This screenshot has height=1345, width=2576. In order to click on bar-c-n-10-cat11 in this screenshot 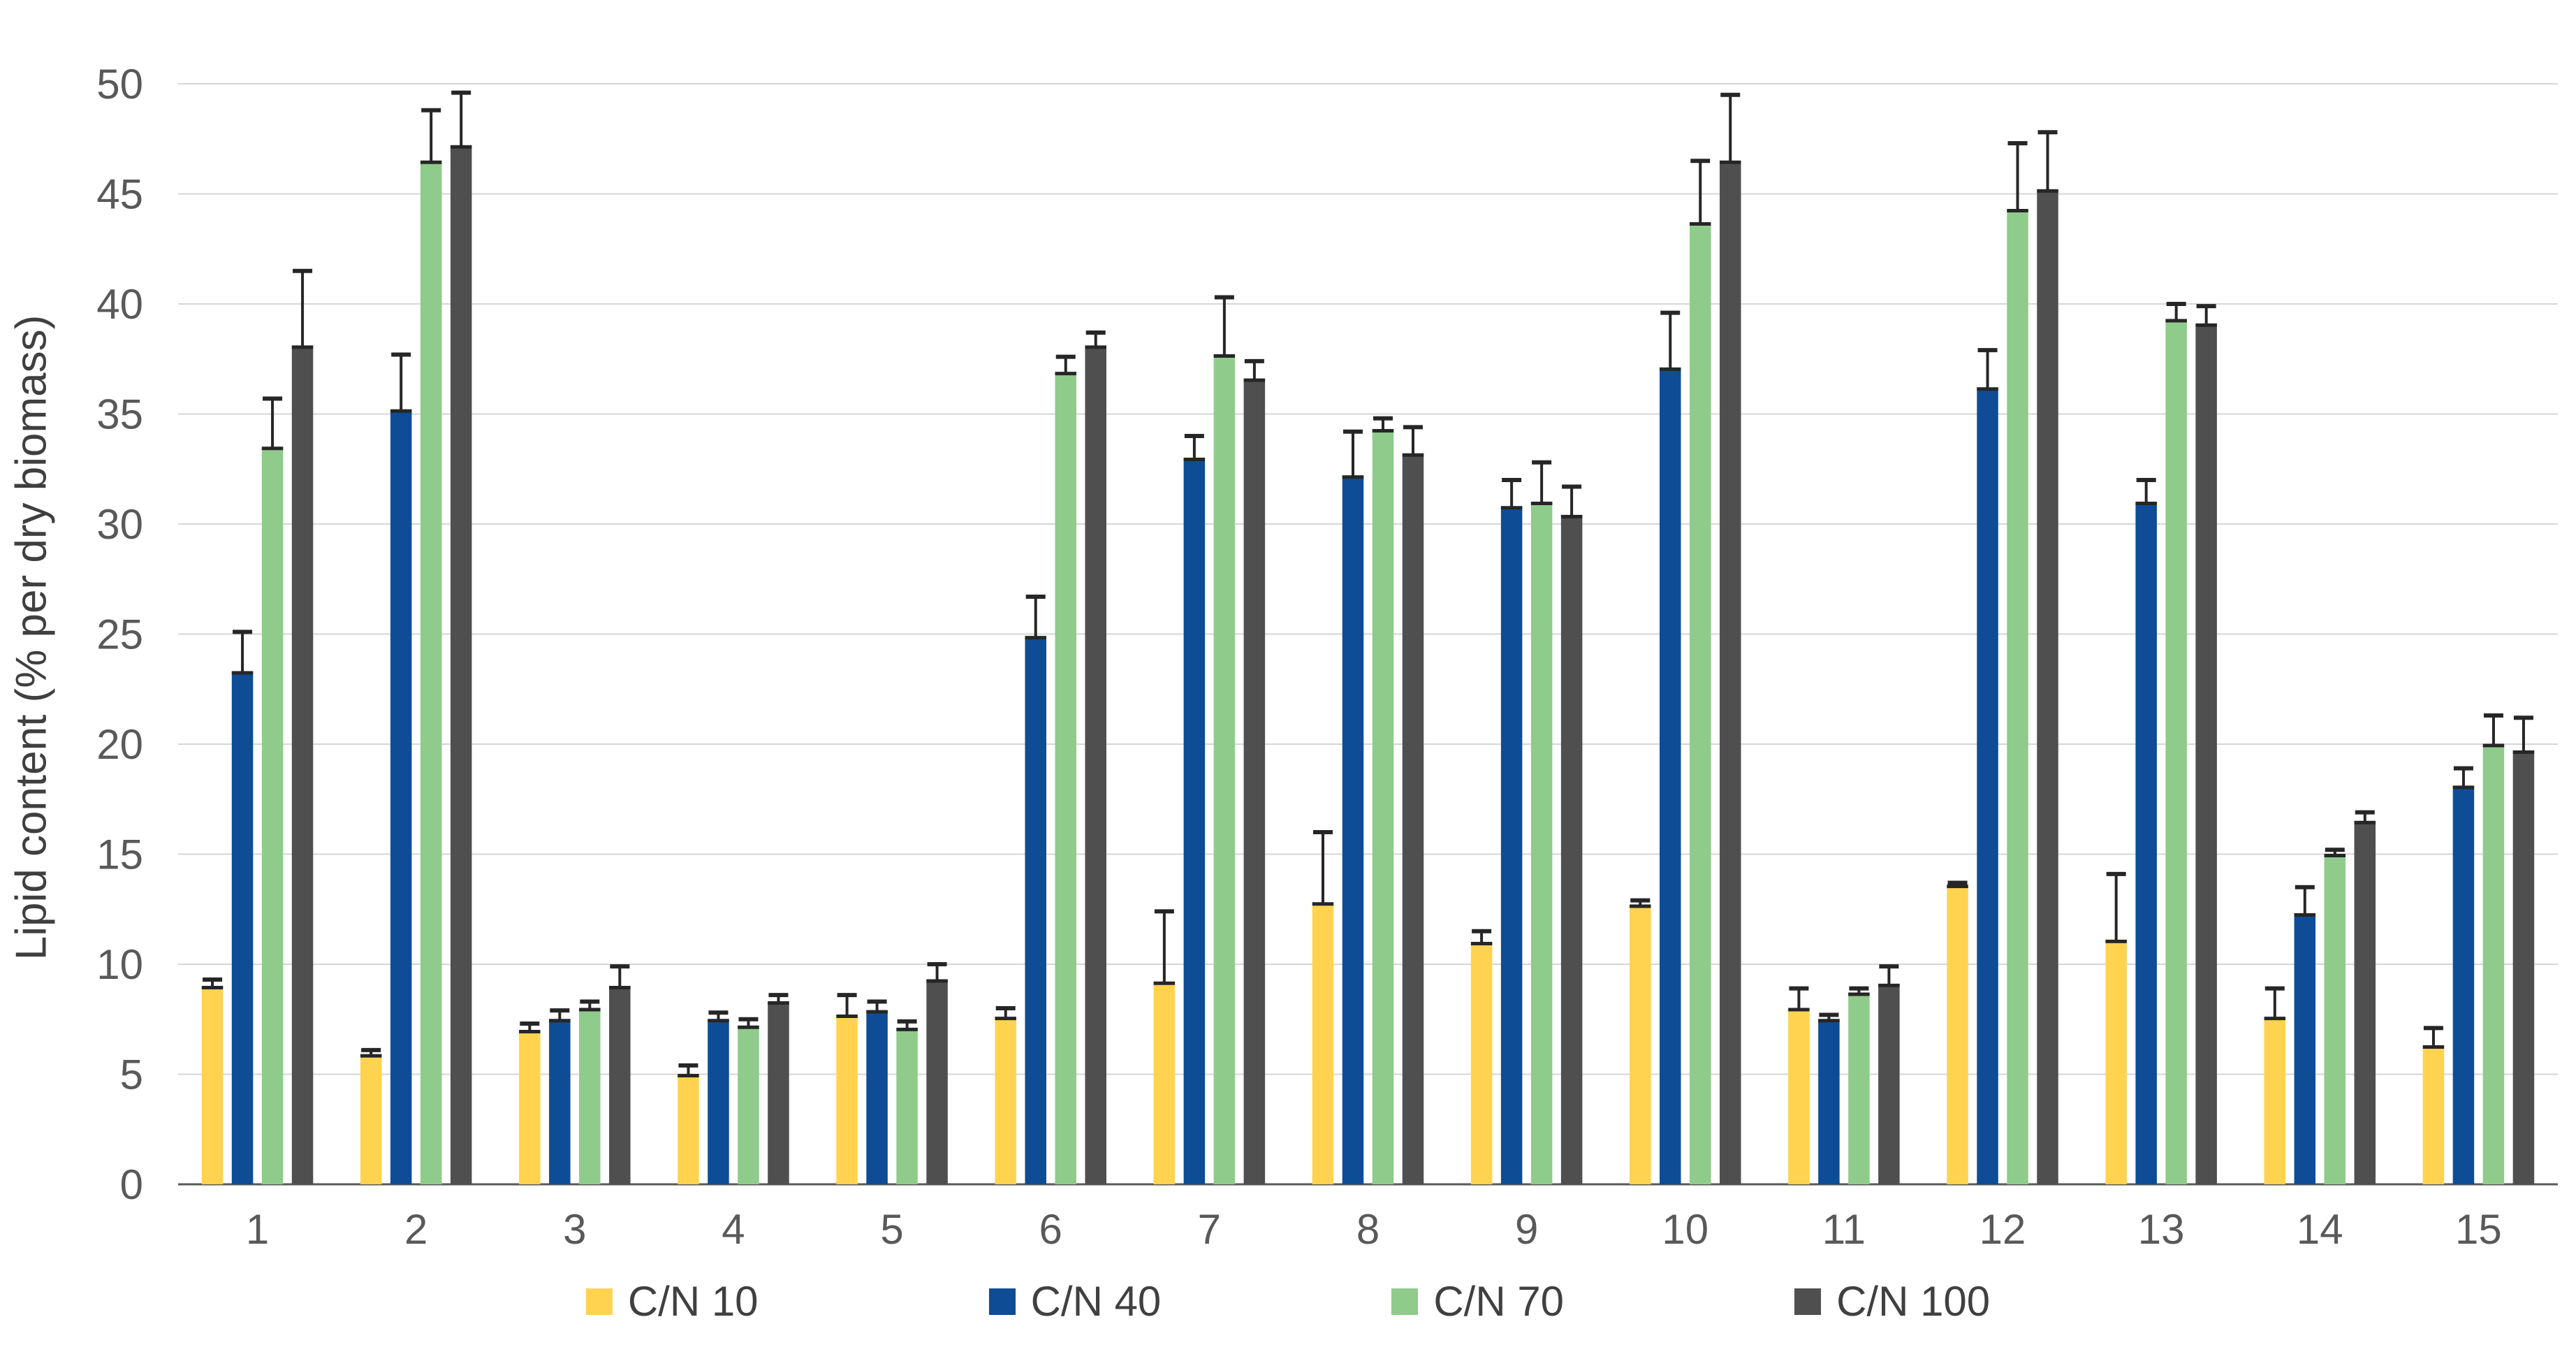, I will do `click(1799, 1096)`.